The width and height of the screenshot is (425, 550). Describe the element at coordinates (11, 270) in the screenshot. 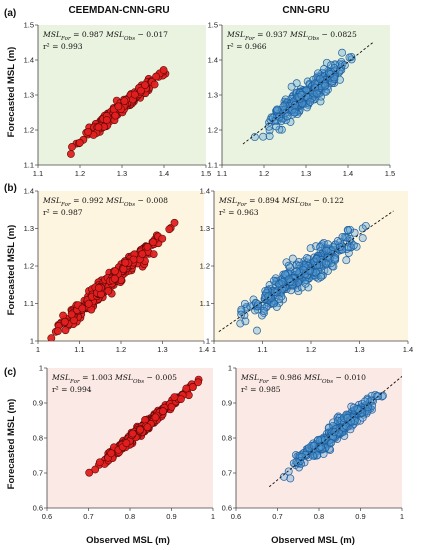

I see `ylabel-row-b: Forecasted MSL (m)` at that location.